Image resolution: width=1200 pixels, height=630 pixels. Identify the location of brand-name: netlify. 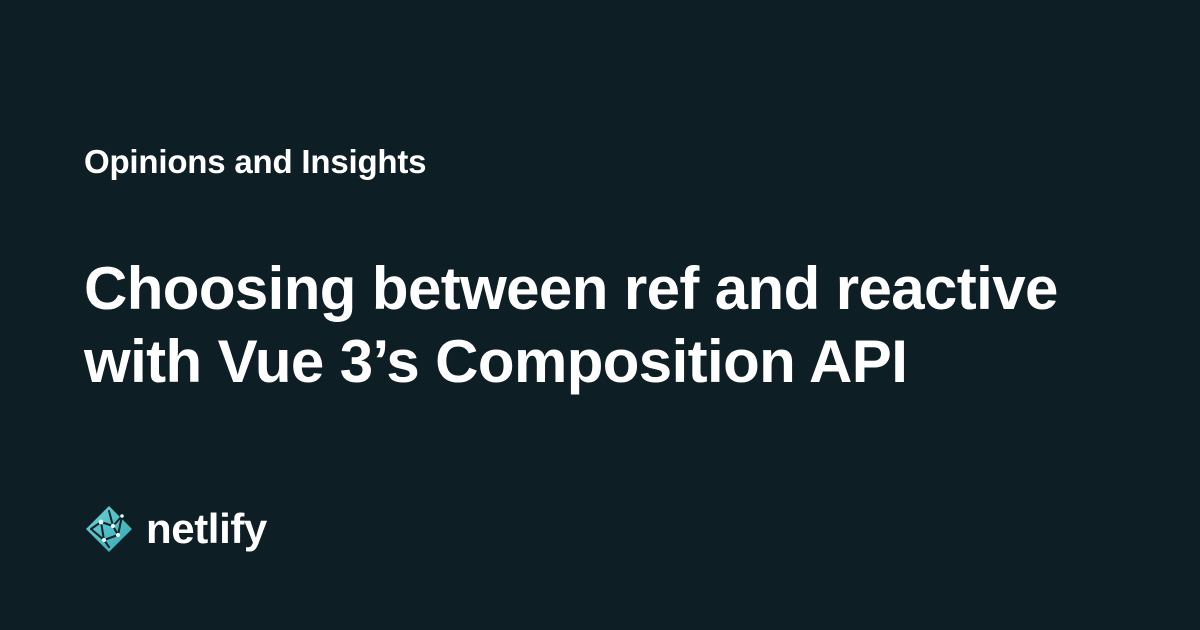
(206, 528).